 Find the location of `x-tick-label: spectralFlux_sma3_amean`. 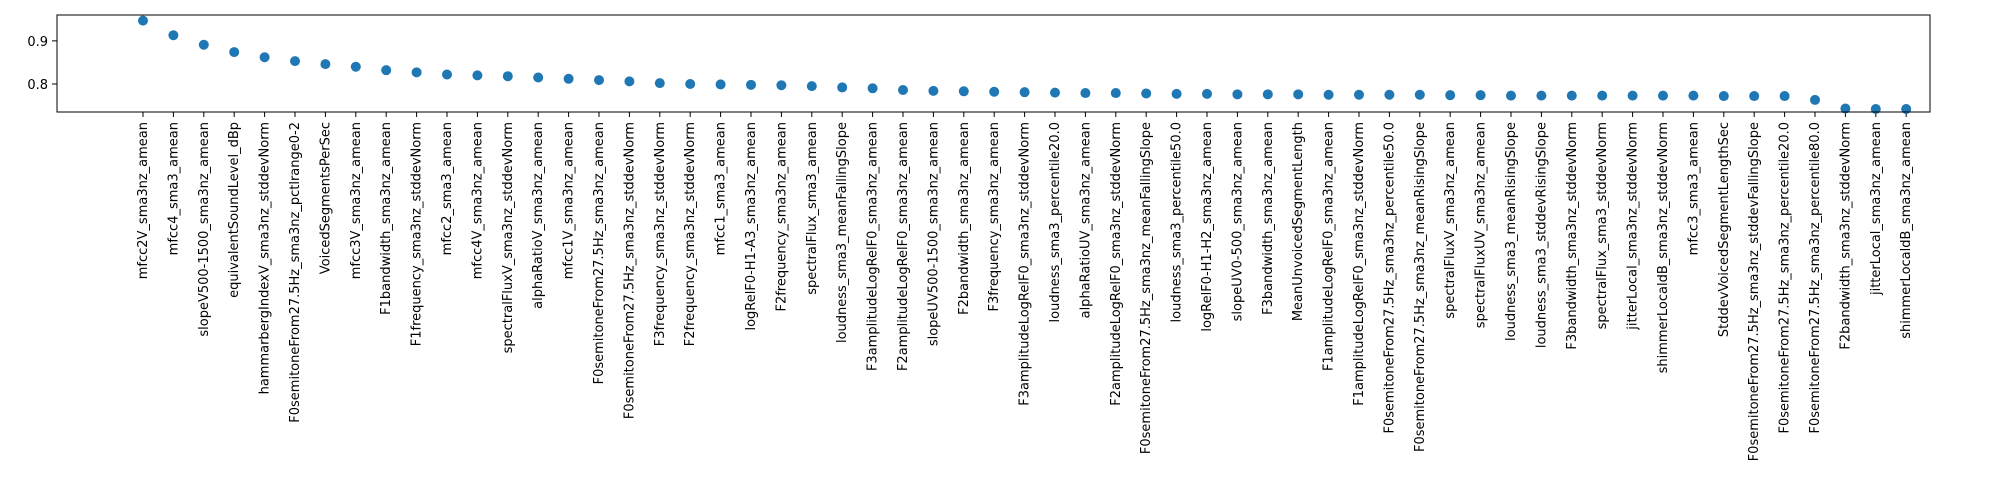

x-tick-label: spectralFlux_sma3_amean is located at coordinates (812, 208).